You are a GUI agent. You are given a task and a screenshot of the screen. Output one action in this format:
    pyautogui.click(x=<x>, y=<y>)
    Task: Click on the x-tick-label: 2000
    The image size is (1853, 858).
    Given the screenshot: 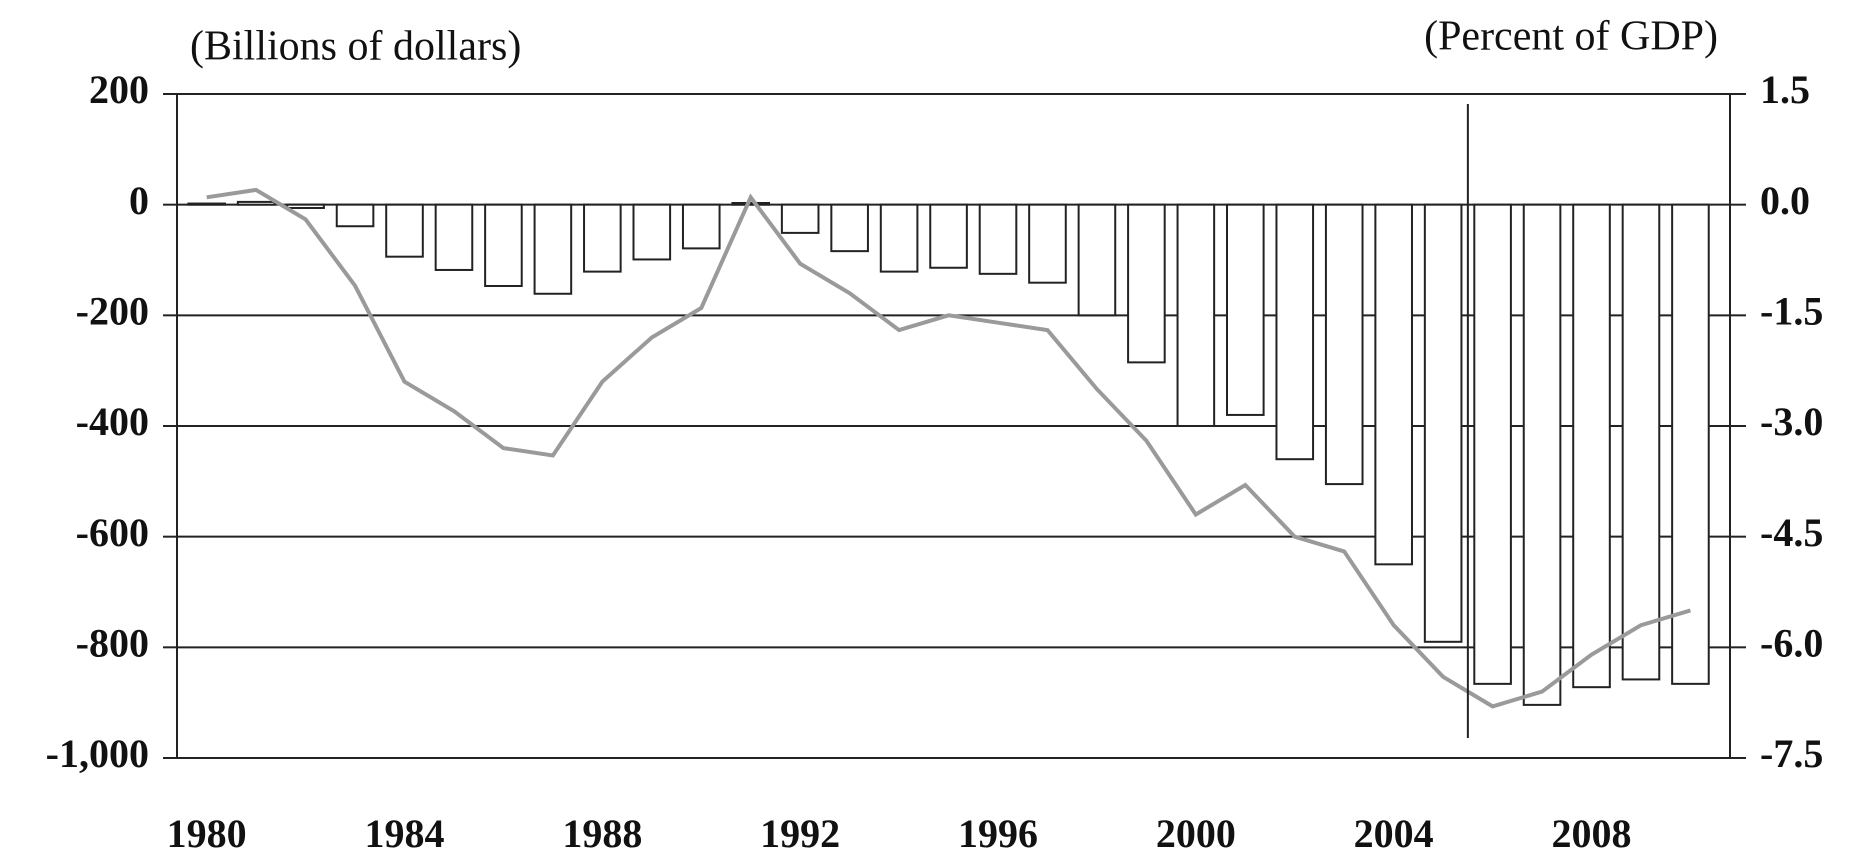 What is the action you would take?
    pyautogui.click(x=1196, y=833)
    